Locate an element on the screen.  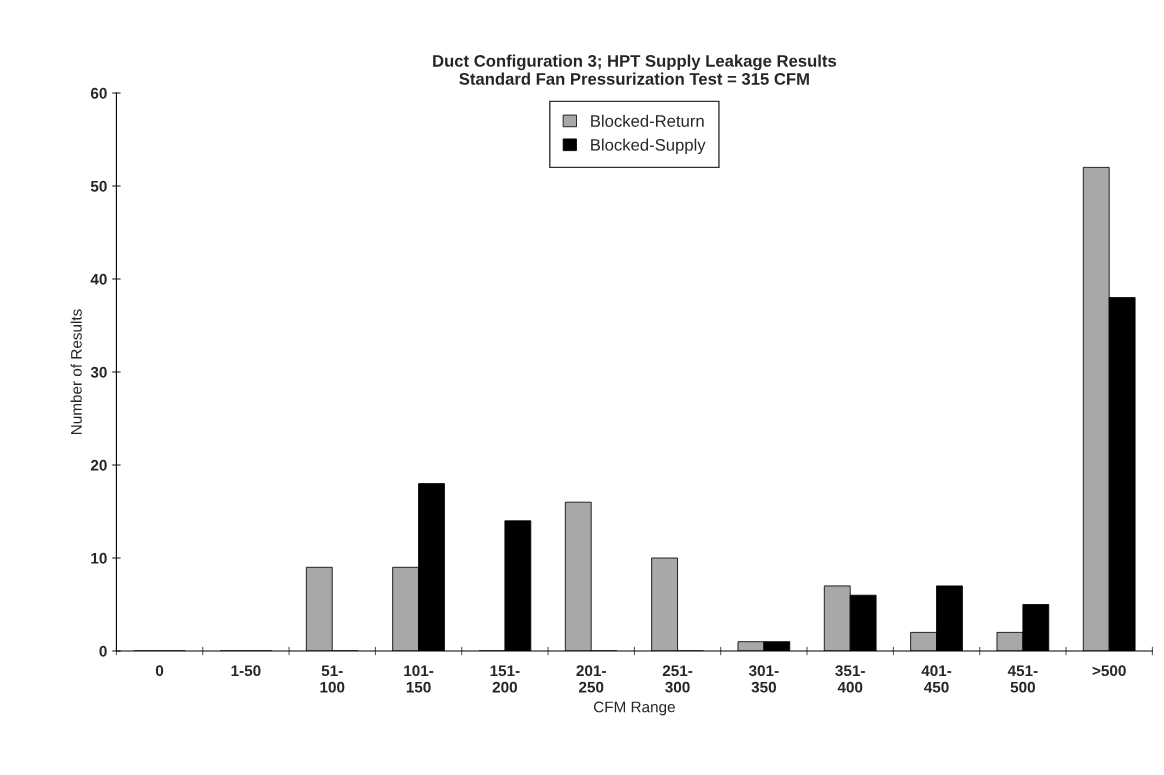
x-tick-label: 201- 250 is located at coordinates (591, 679).